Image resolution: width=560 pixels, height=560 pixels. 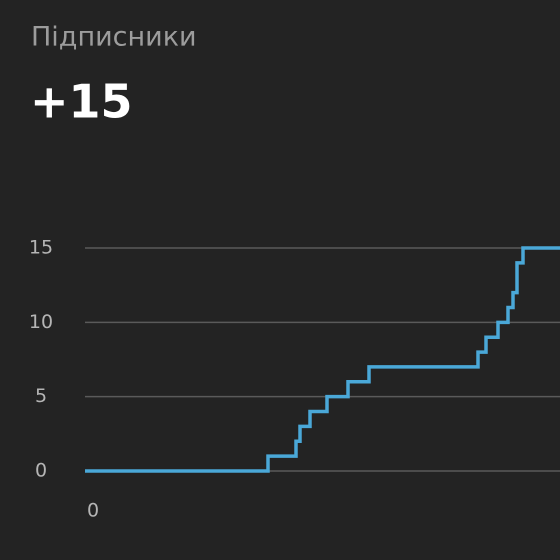 What do you see at coordinates (114, 37) in the screenshot?
I see `chart-title: Підписники` at bounding box center [114, 37].